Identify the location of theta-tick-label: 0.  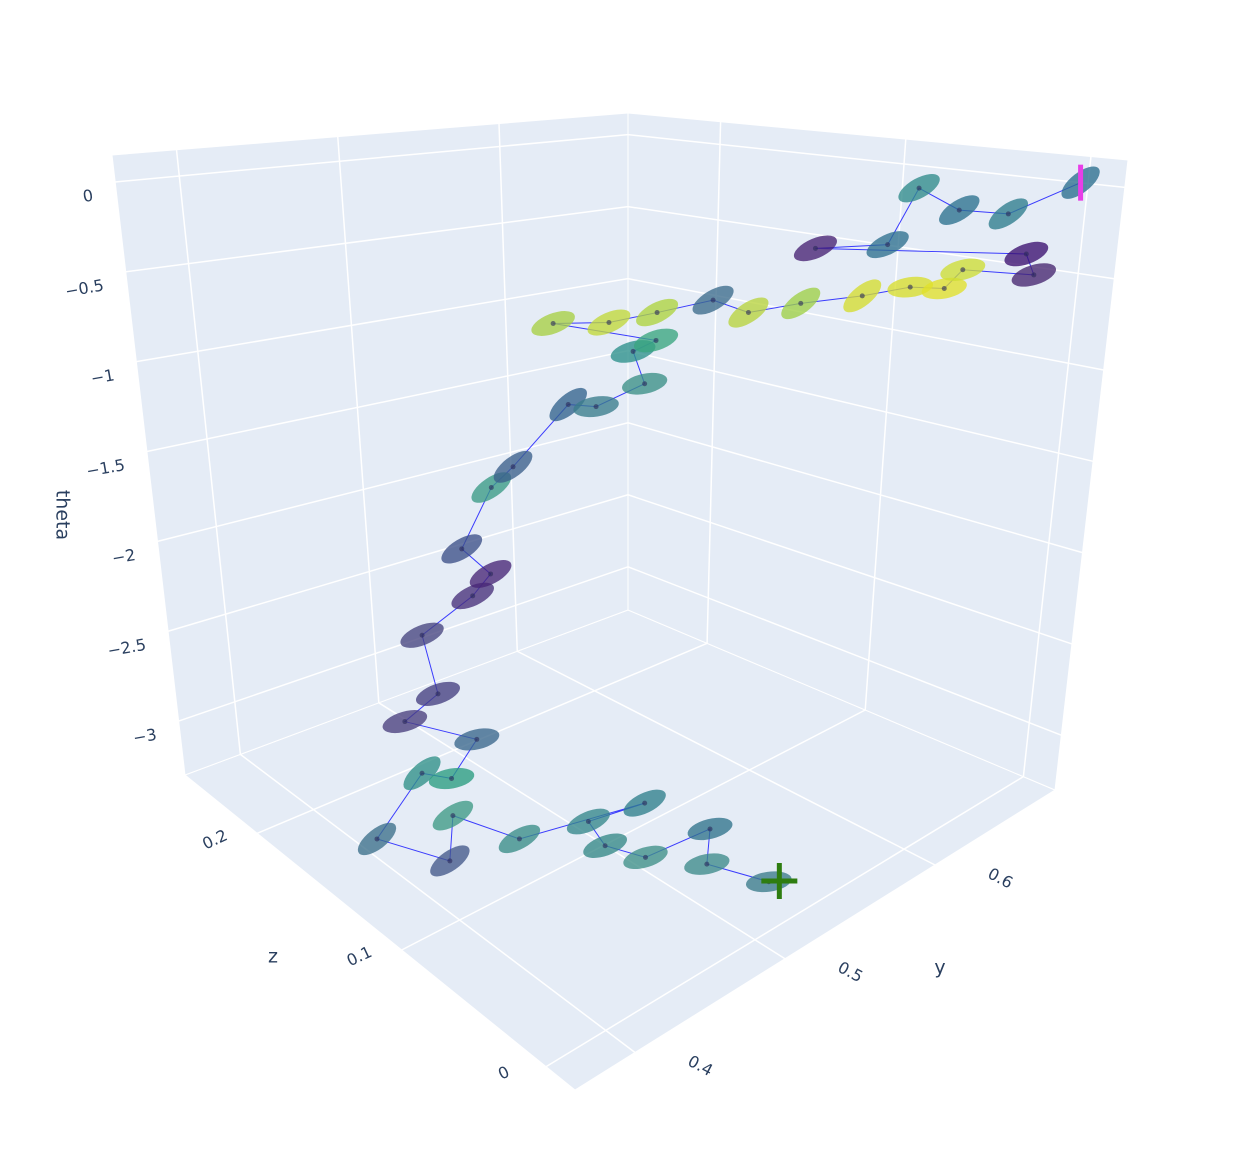
(87, 196).